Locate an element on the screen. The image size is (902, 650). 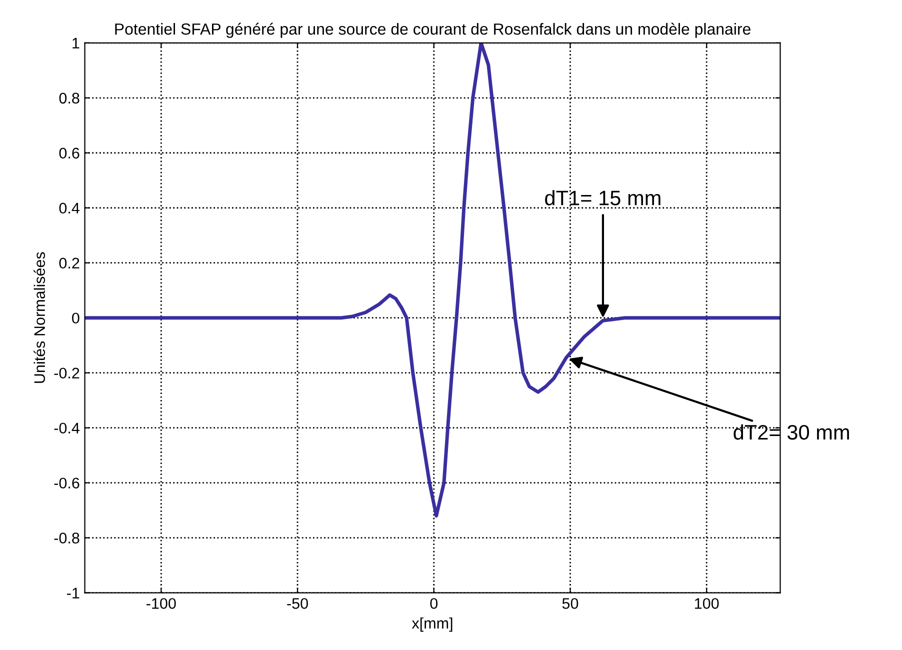
y-axis-title: Unités Normalisées is located at coordinates (40, 317).